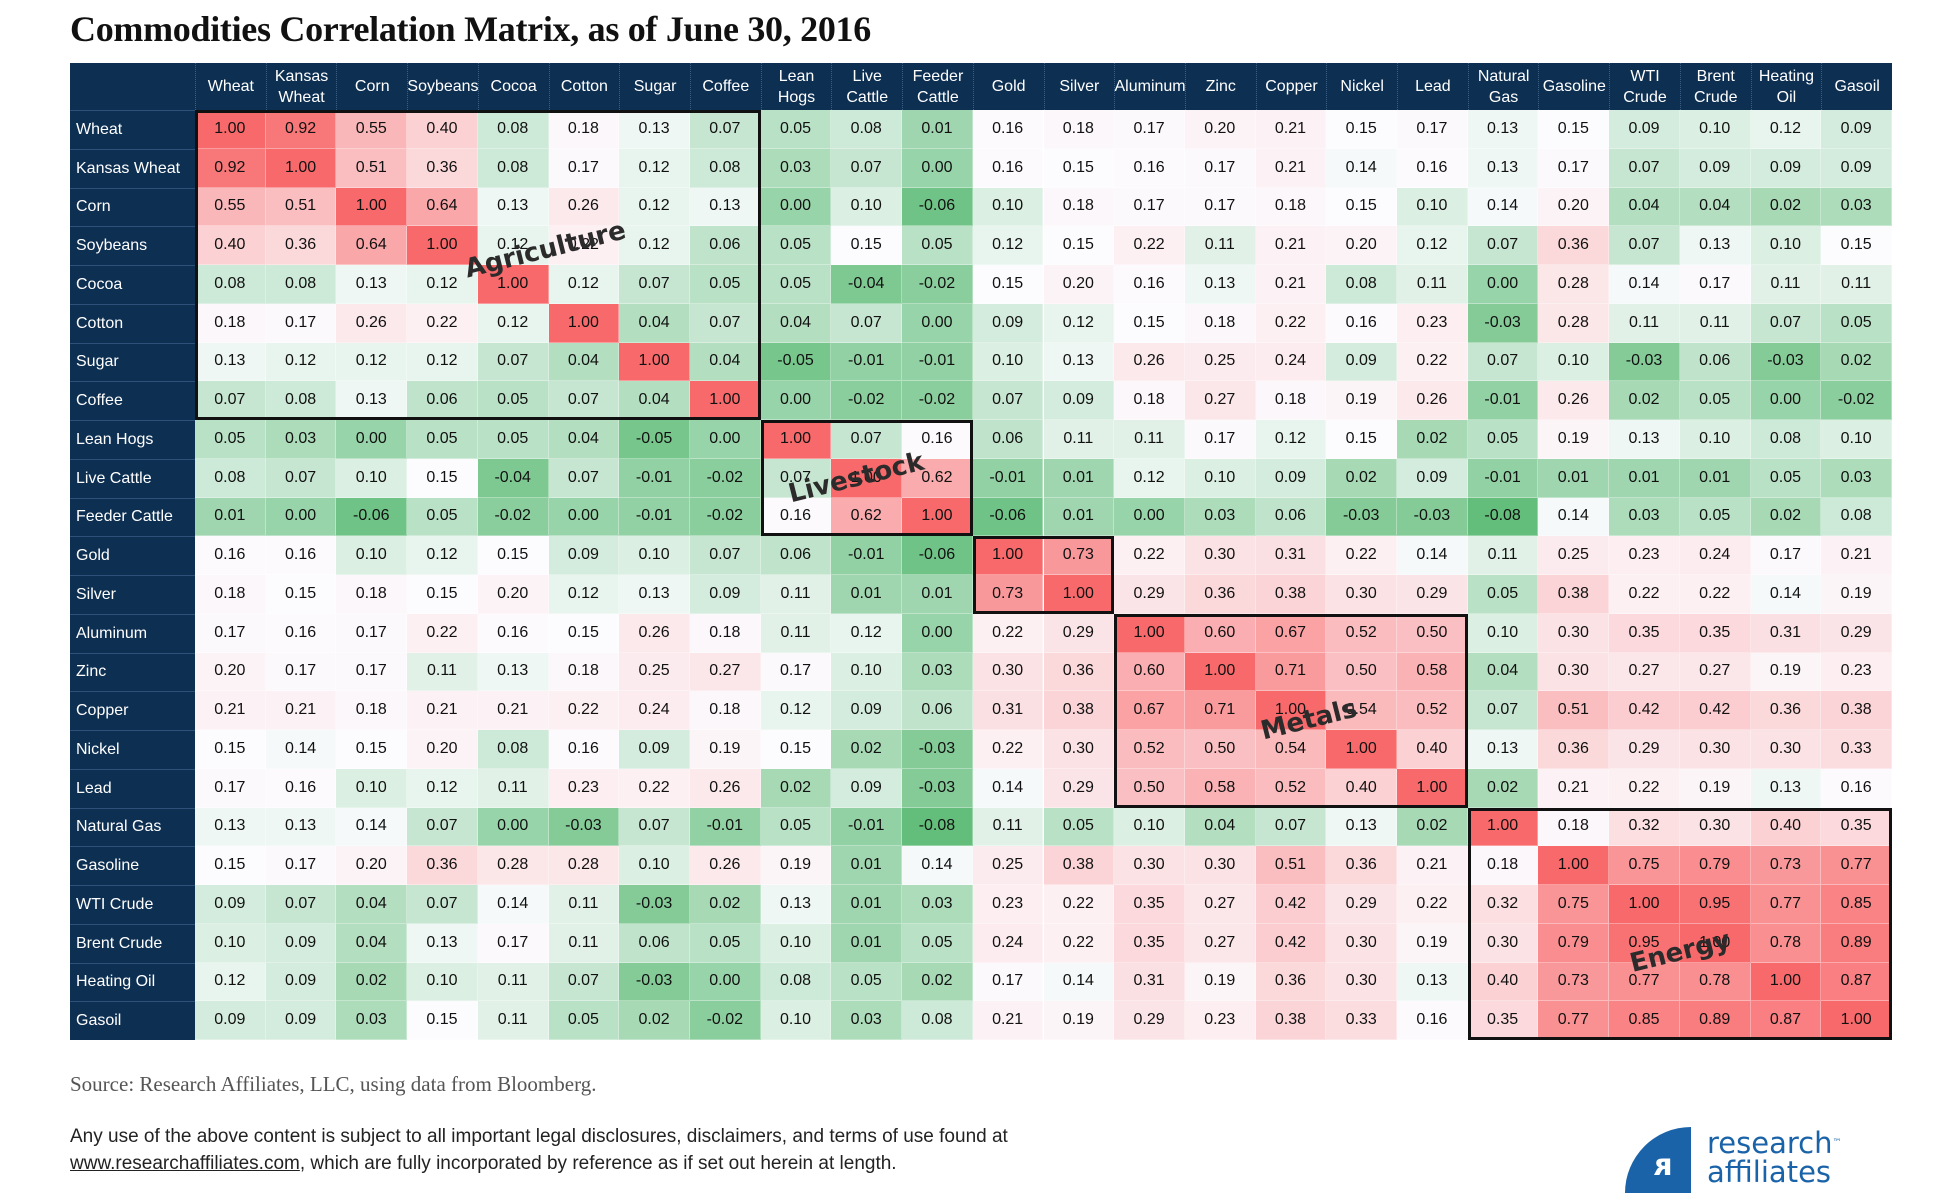 The image size is (1940, 1203). I want to click on column-header-aluminum: Aluminum, so click(1150, 86).